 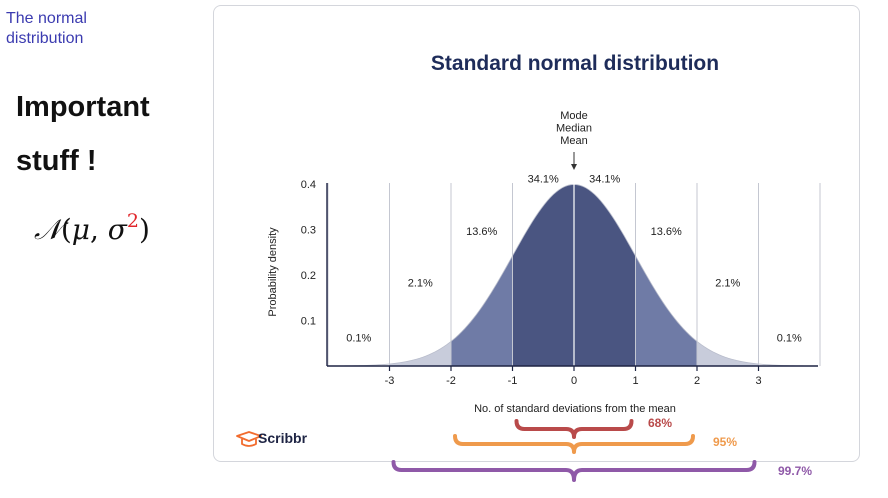 I want to click on x-tick-label: 1, so click(x=635, y=381).